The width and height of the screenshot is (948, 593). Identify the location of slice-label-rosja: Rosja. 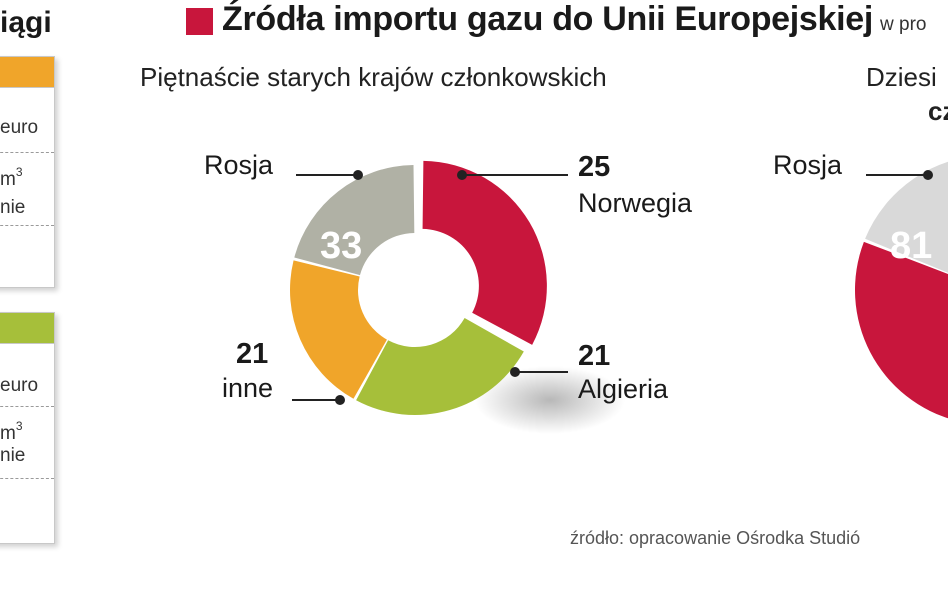
(239, 165).